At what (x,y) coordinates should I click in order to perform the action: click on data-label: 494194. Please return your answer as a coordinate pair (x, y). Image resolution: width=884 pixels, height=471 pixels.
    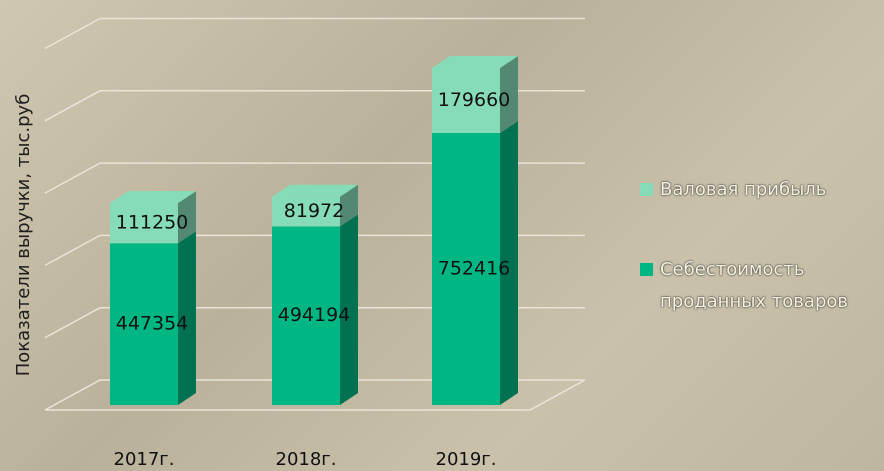
    Looking at the image, I should click on (314, 315).